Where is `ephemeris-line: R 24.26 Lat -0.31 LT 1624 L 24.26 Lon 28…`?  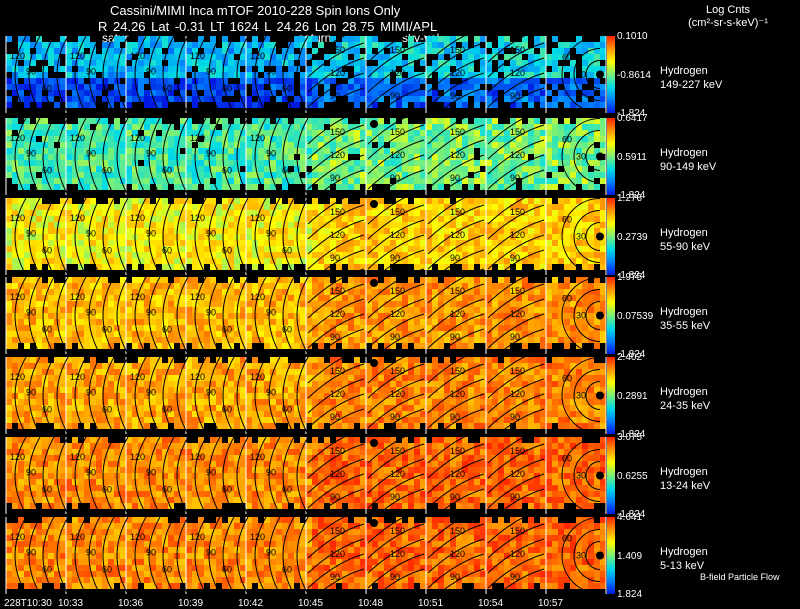
ephemeris-line: R 24.26 Lat -0.31 LT 1624 L 24.26 Lon 28… is located at coordinates (268, 26).